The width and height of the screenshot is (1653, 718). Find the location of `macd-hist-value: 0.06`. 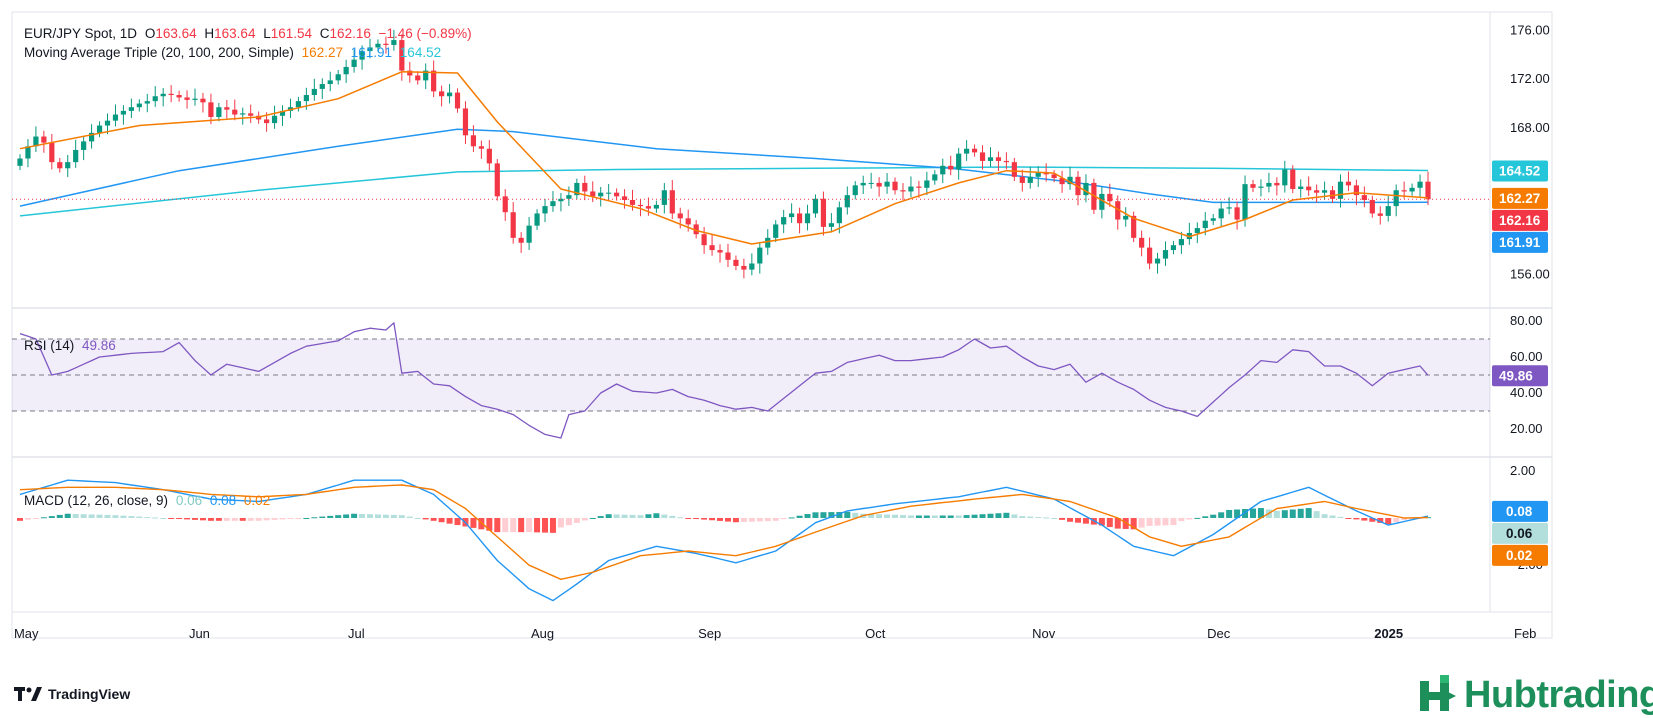

macd-hist-value: 0.06 is located at coordinates (189, 500).